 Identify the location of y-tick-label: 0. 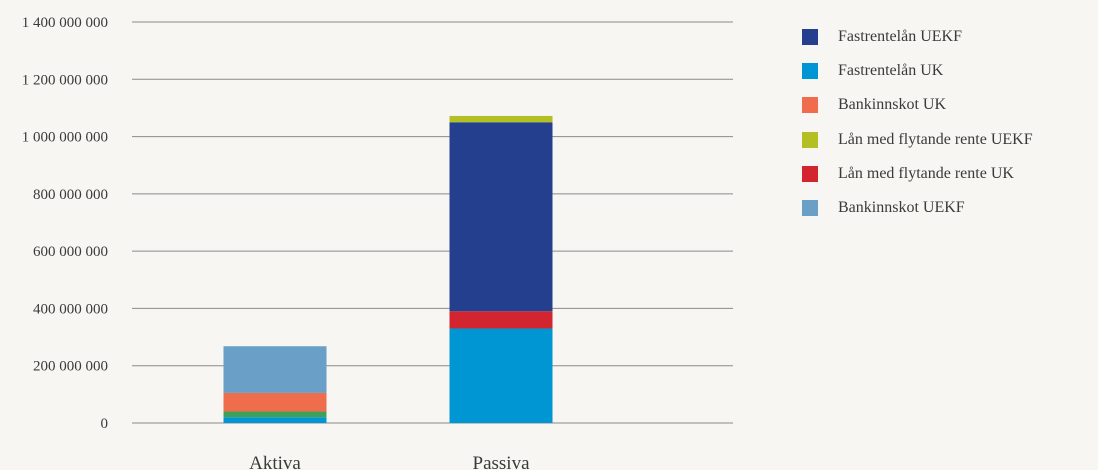
(105, 424).